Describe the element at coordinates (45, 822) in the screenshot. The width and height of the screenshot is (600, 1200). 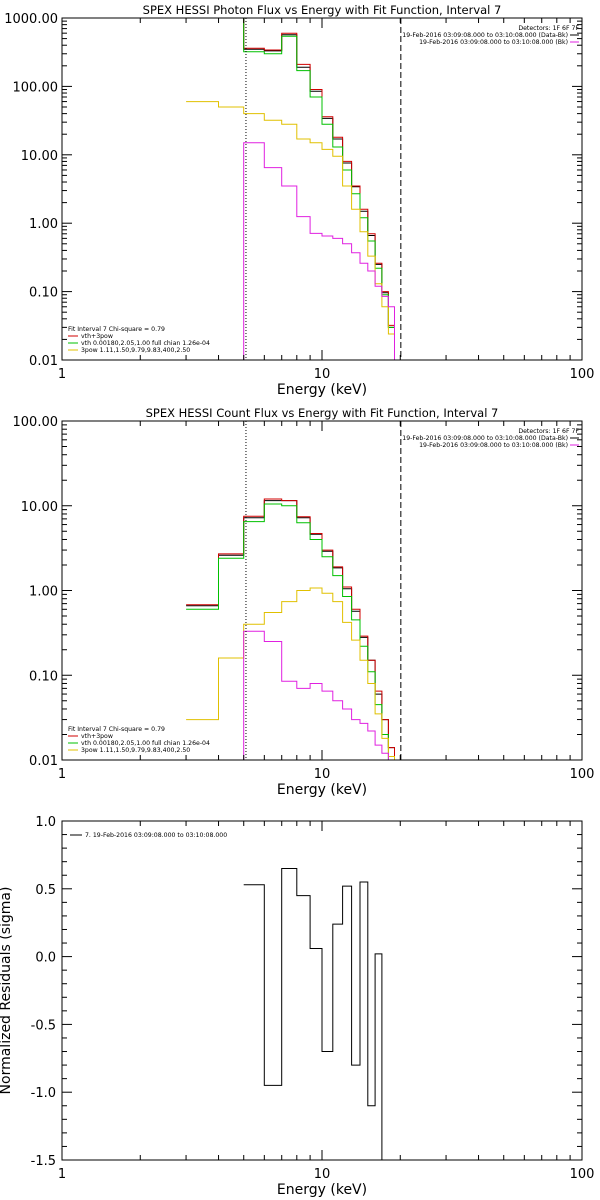
I see `y-tick-label: 1.0` at that location.